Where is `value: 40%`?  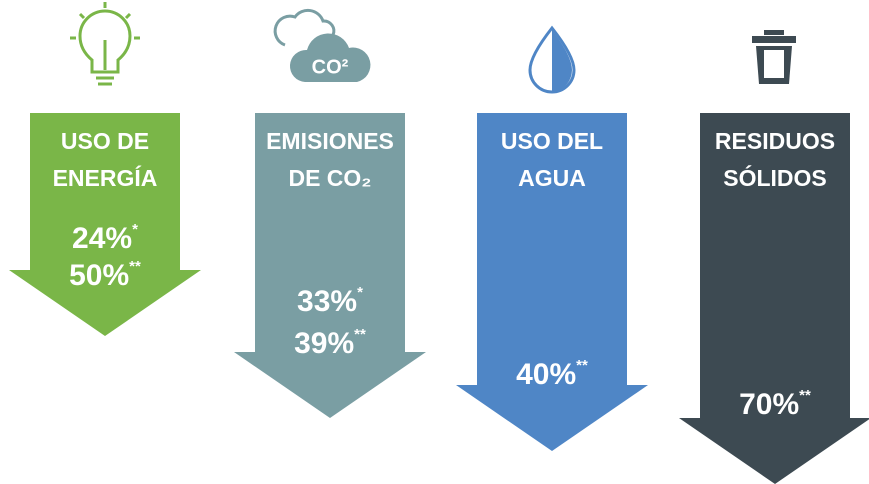 value: 40% is located at coordinates (546, 374).